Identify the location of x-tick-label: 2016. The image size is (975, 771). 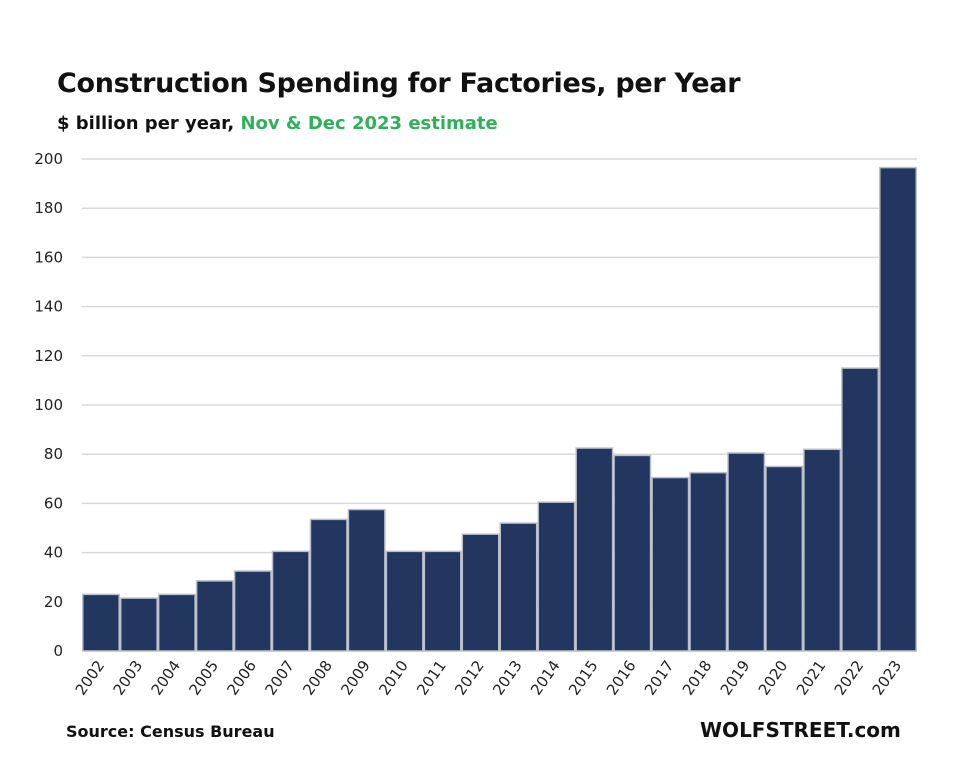
(621, 678).